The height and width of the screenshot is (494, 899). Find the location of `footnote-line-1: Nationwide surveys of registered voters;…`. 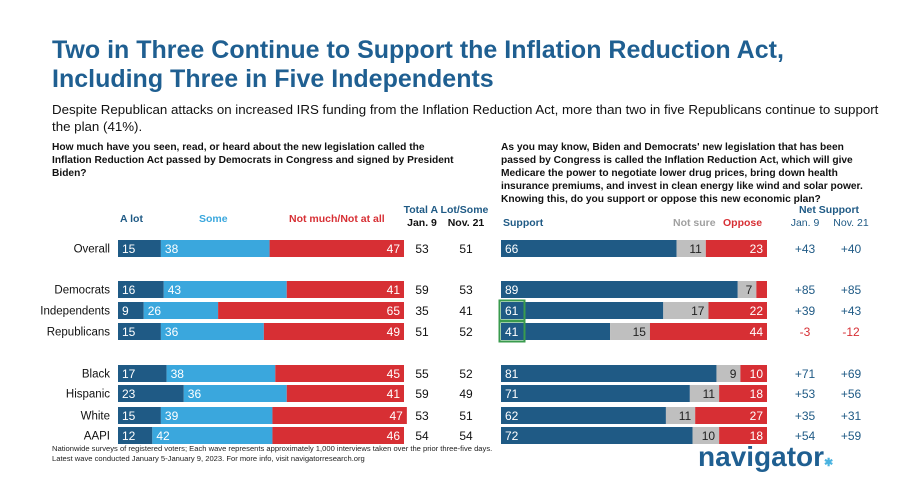

footnote-line-1: Nationwide surveys of registered voters;… is located at coordinates (272, 448).